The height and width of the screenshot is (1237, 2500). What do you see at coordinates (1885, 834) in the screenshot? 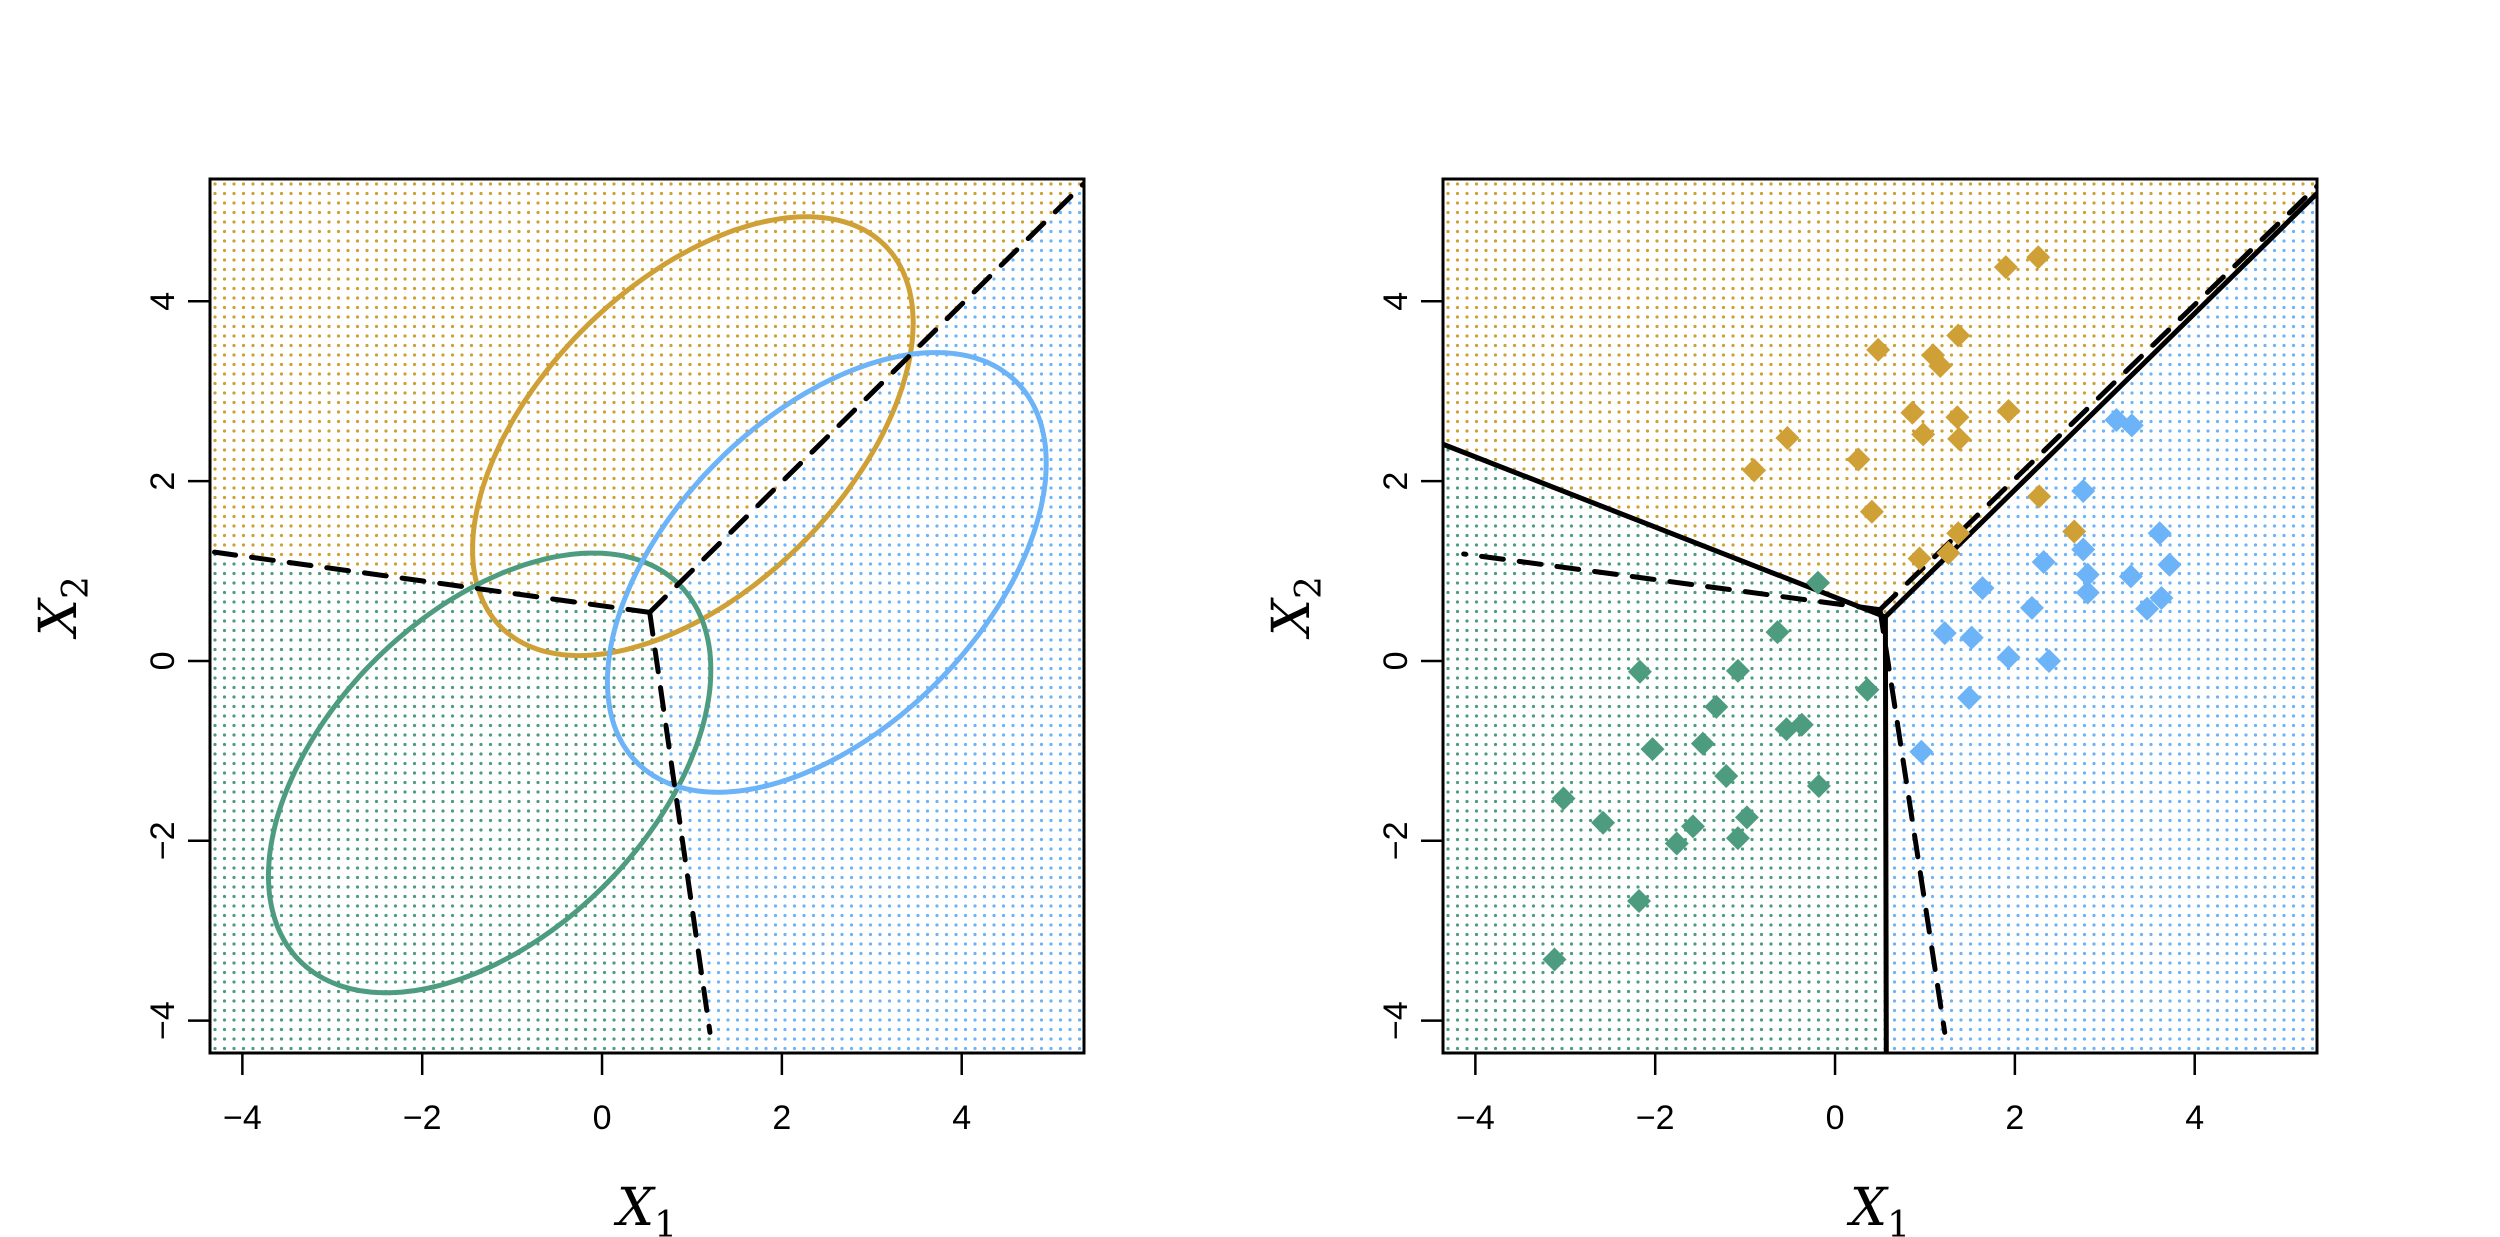
I see `lda-boundary-segment` at bounding box center [1885, 834].